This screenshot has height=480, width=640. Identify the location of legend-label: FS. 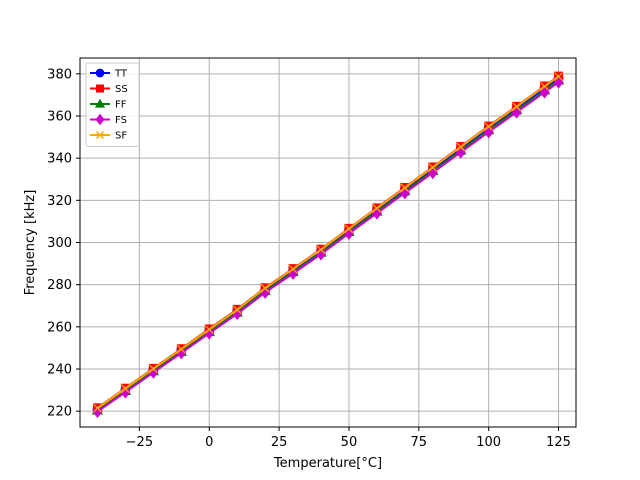
(121, 120).